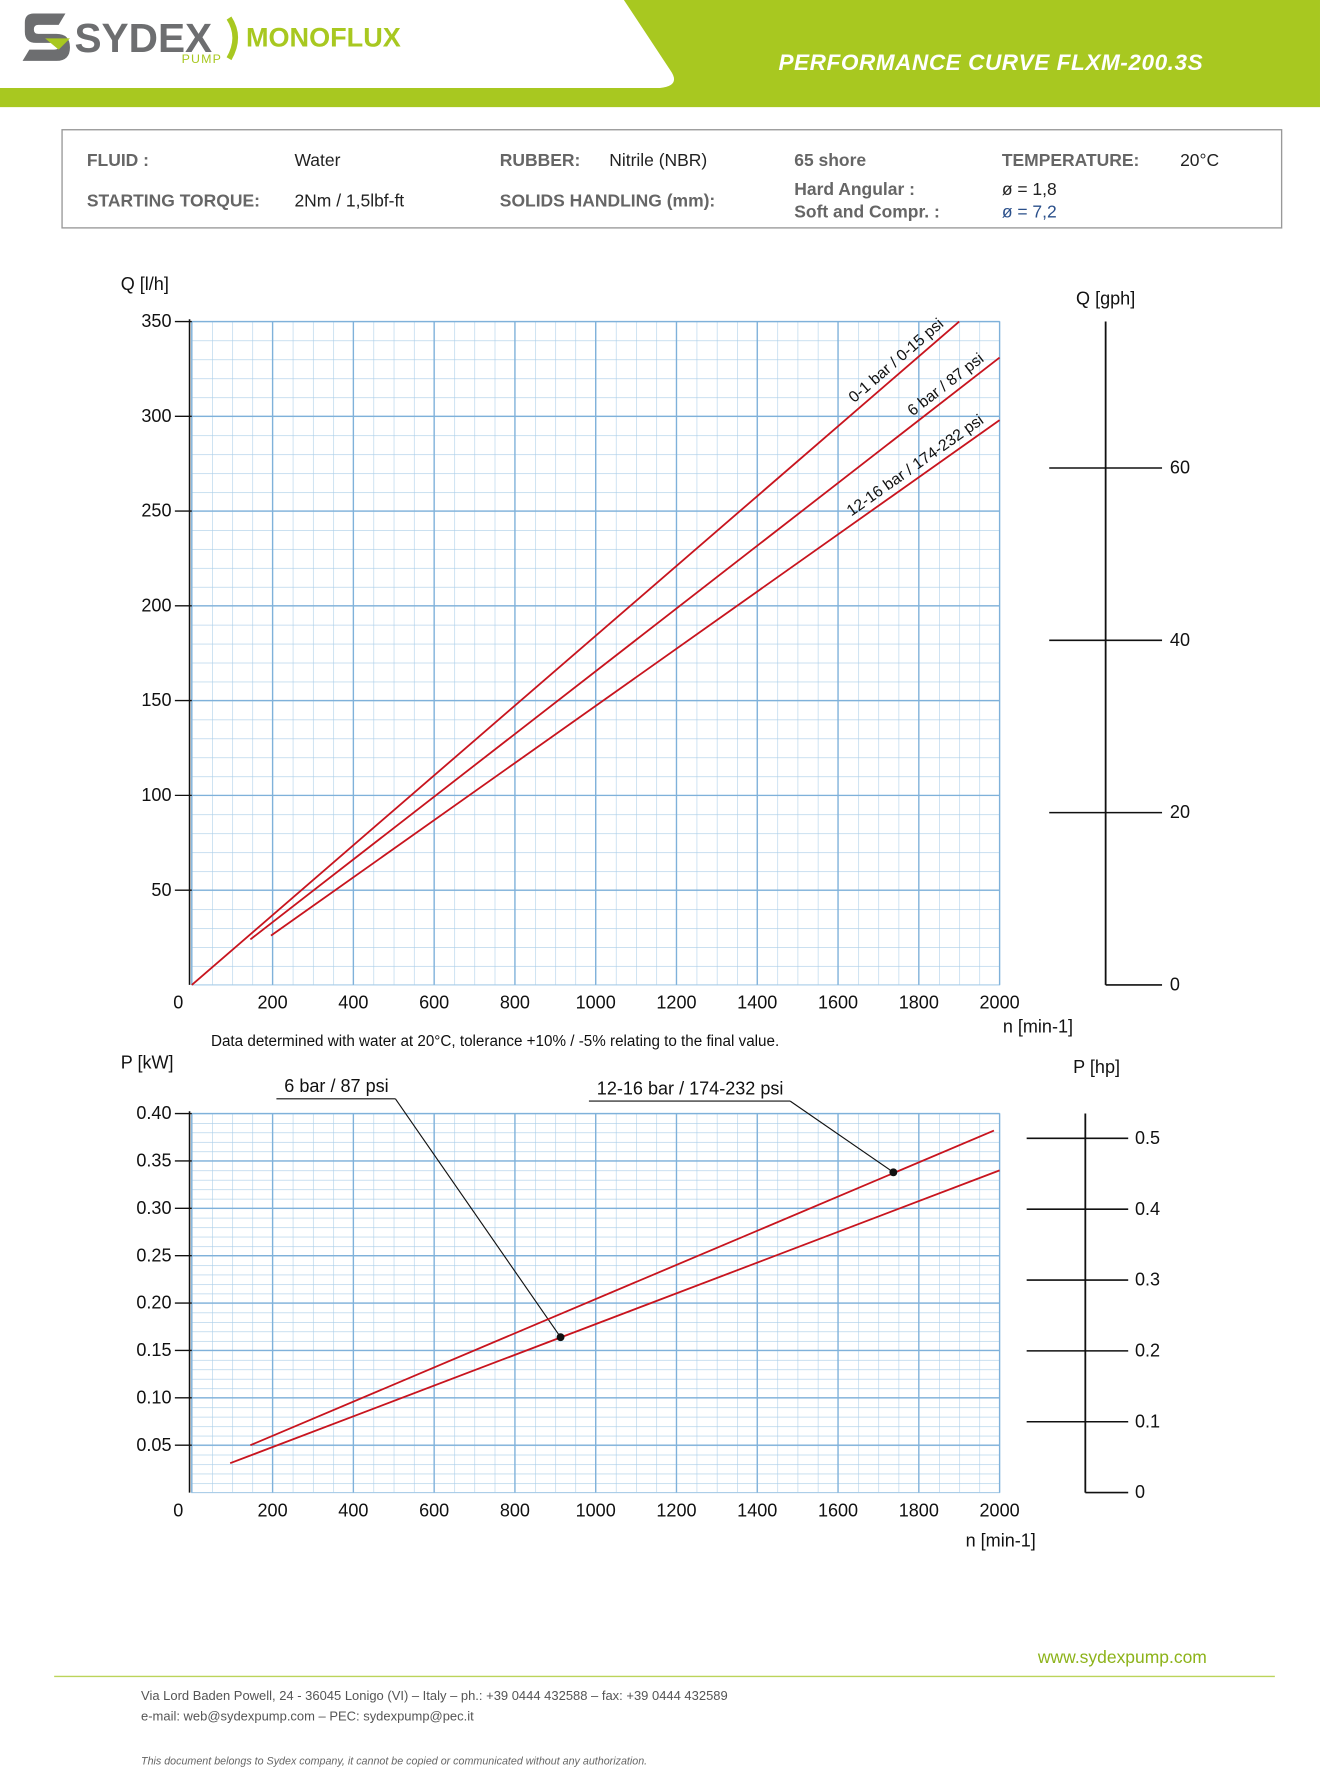 The image size is (1320, 1769). What do you see at coordinates (173, 200) in the screenshot?
I see `info-label: STARTING TORQUE:` at bounding box center [173, 200].